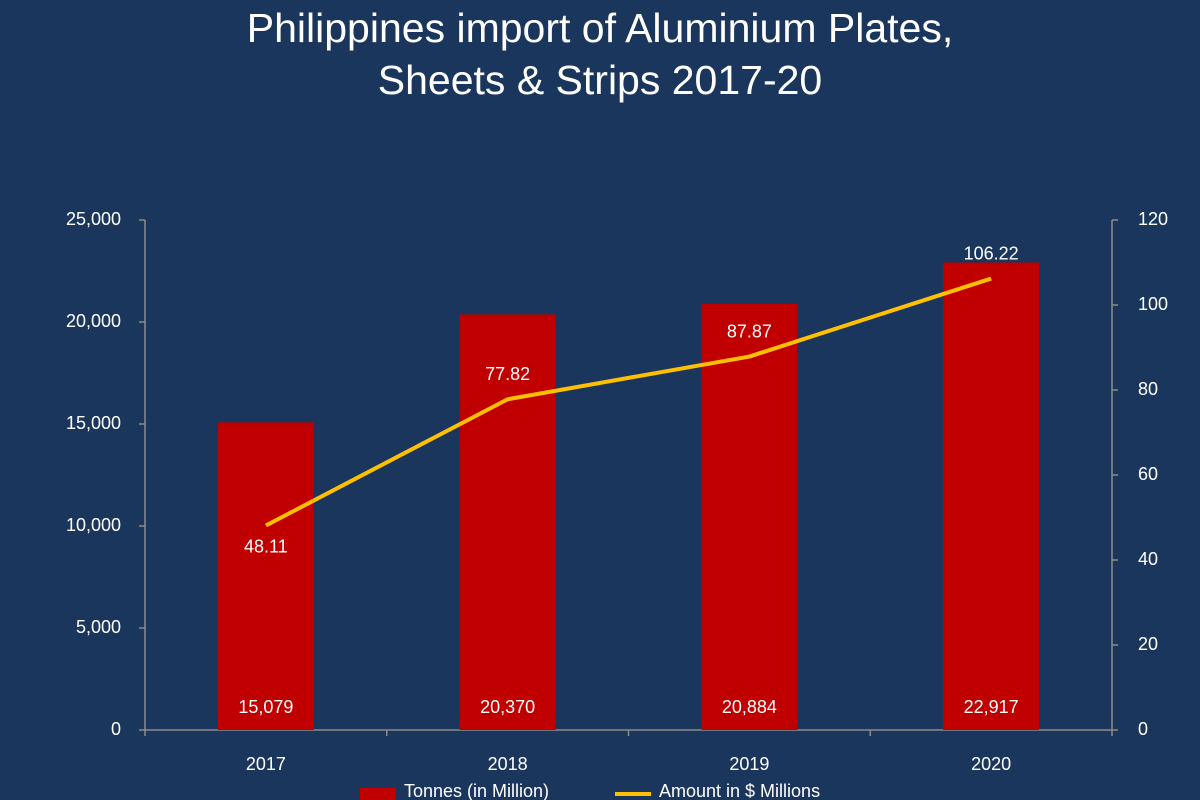 This screenshot has width=1200, height=800. Describe the element at coordinates (98, 627) in the screenshot. I see `y-tick-label: 5,000` at that location.